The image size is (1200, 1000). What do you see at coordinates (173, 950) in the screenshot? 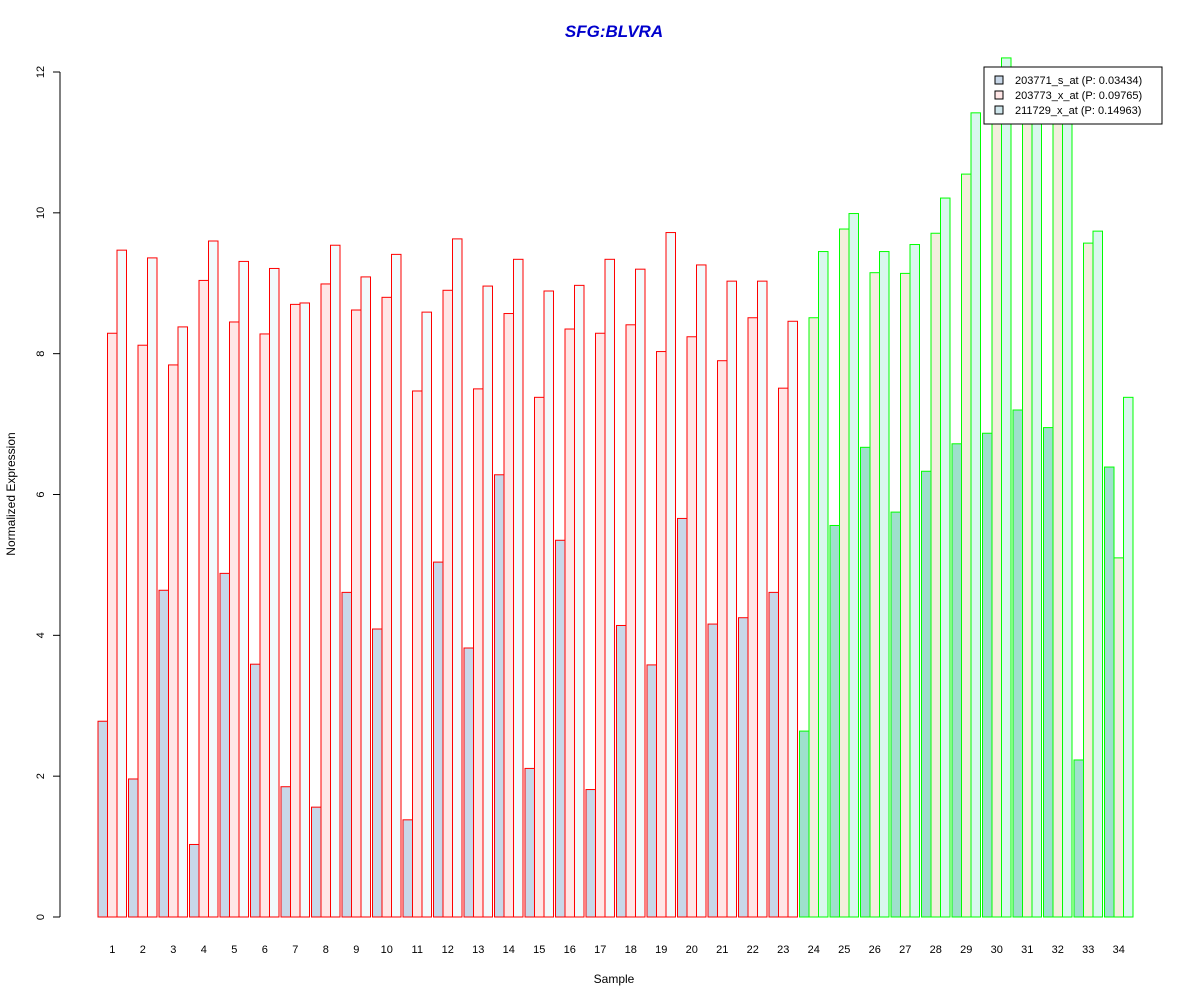
I see `x-tick-label: 3` at bounding box center [173, 950].